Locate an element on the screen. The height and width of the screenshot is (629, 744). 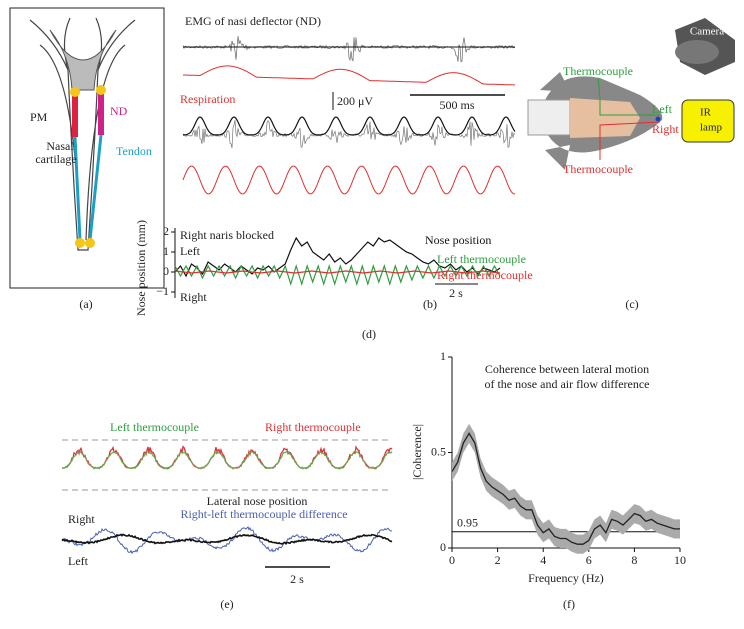
label: Lateral nose position is located at coordinates (257, 501).